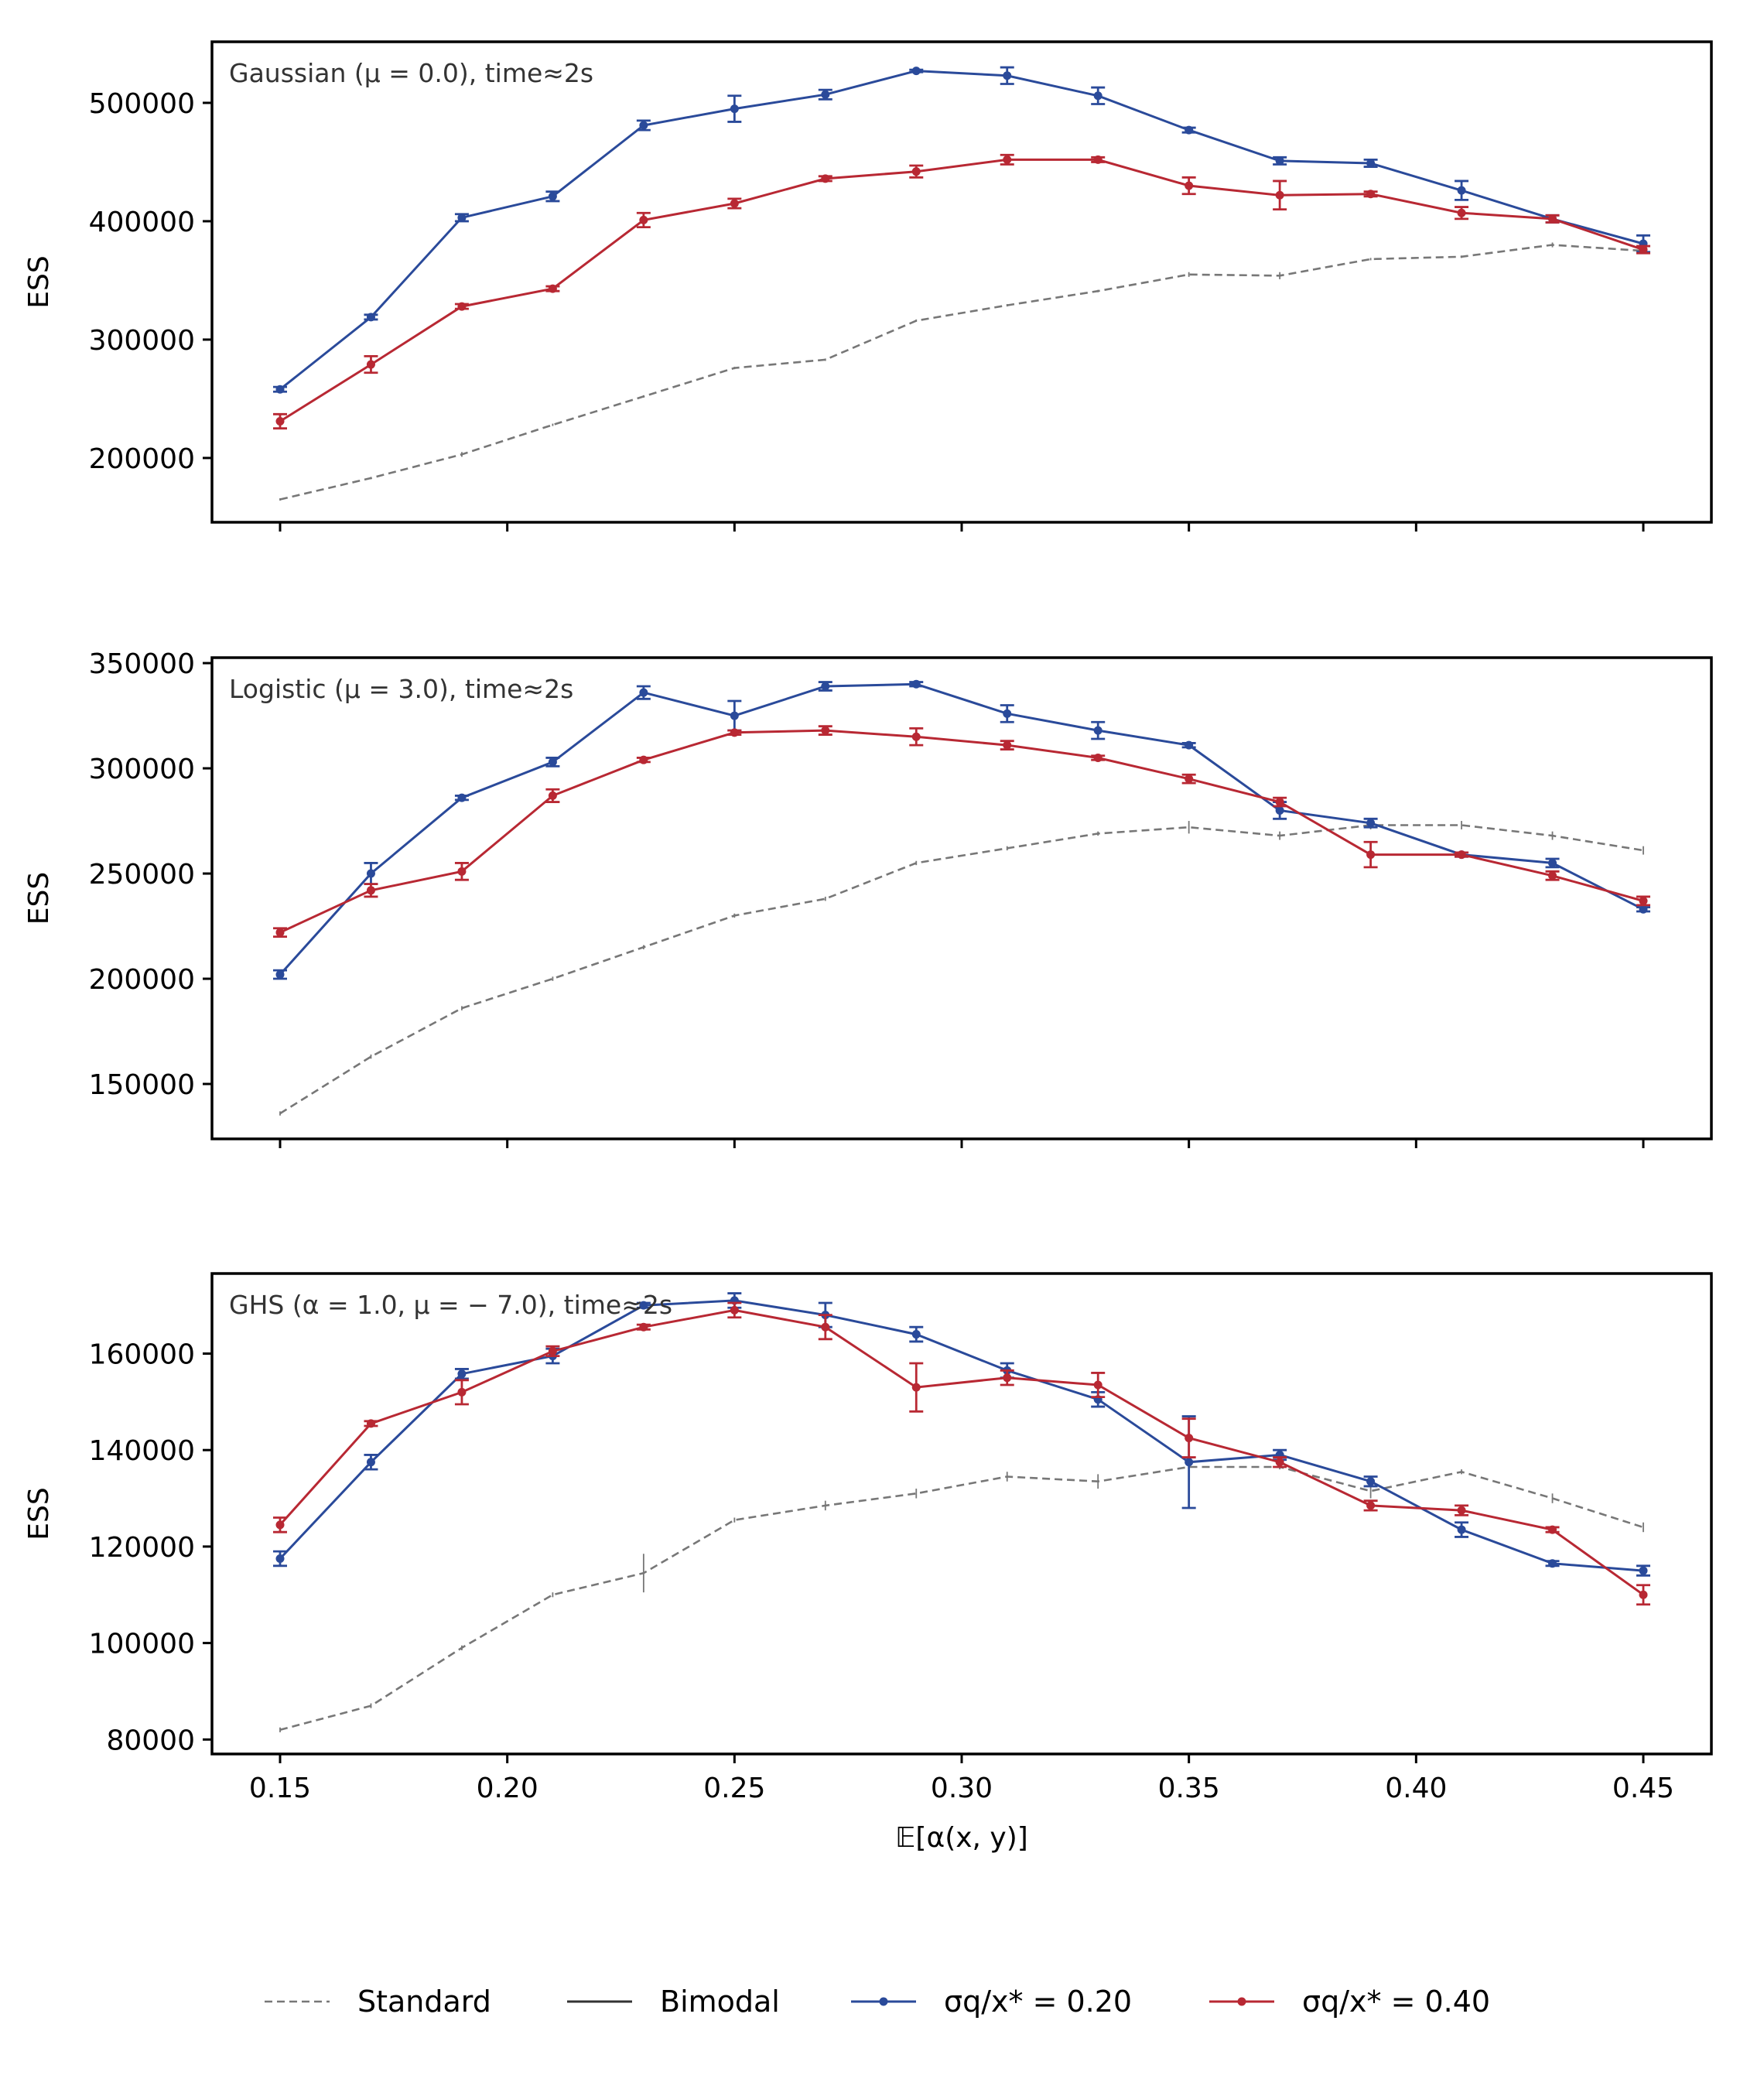 Image resolution: width=1764 pixels, height=2089 pixels. Describe the element at coordinates (424, 2002) in the screenshot. I see `legend-label: Standard` at that location.